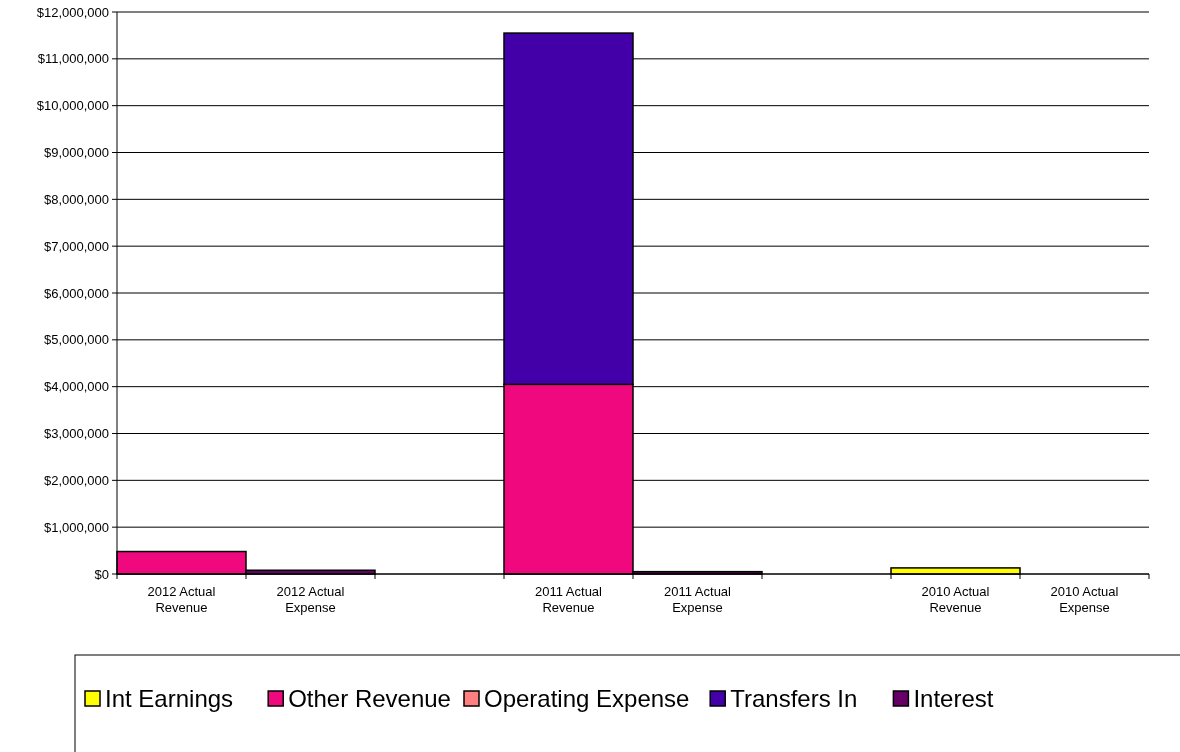  What do you see at coordinates (181, 599) in the screenshot?
I see `x-tick-label: 2012 Actual Revenue` at bounding box center [181, 599].